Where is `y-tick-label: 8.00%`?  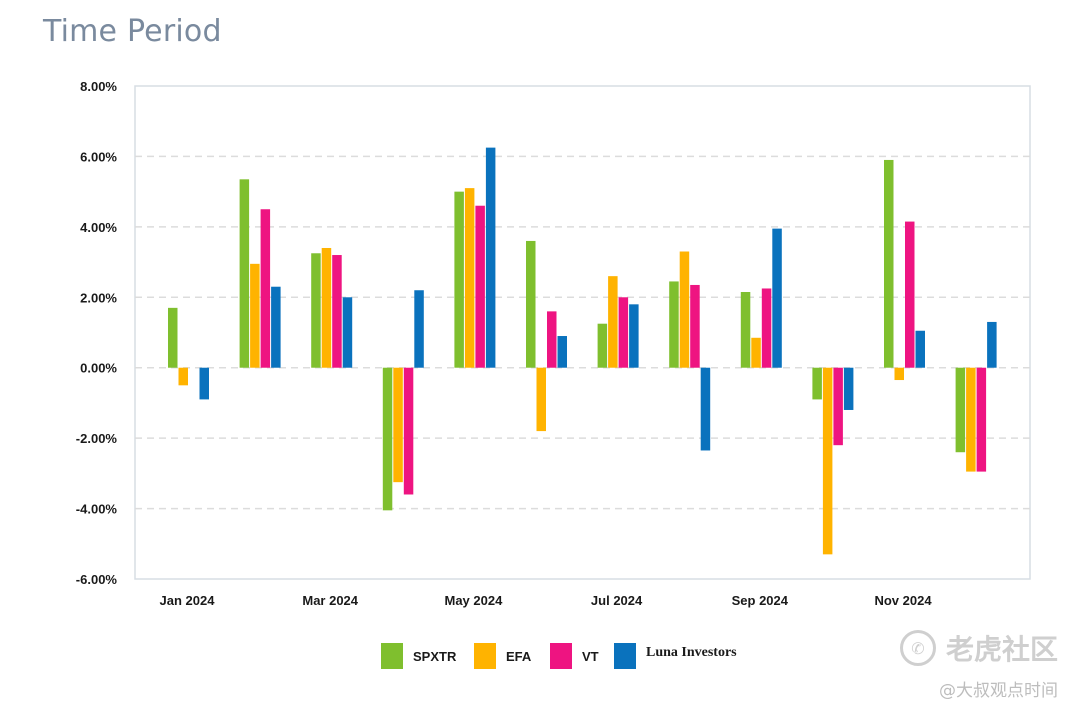
y-tick-label: 8.00% is located at coordinates (98, 86).